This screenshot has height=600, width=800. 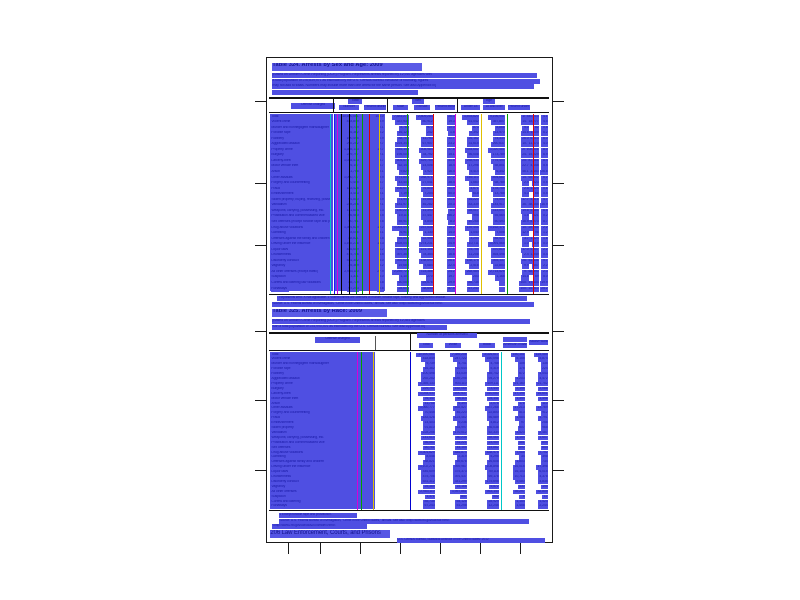 I want to click on table-cell-value: 7,006, so click(x=499, y=234).